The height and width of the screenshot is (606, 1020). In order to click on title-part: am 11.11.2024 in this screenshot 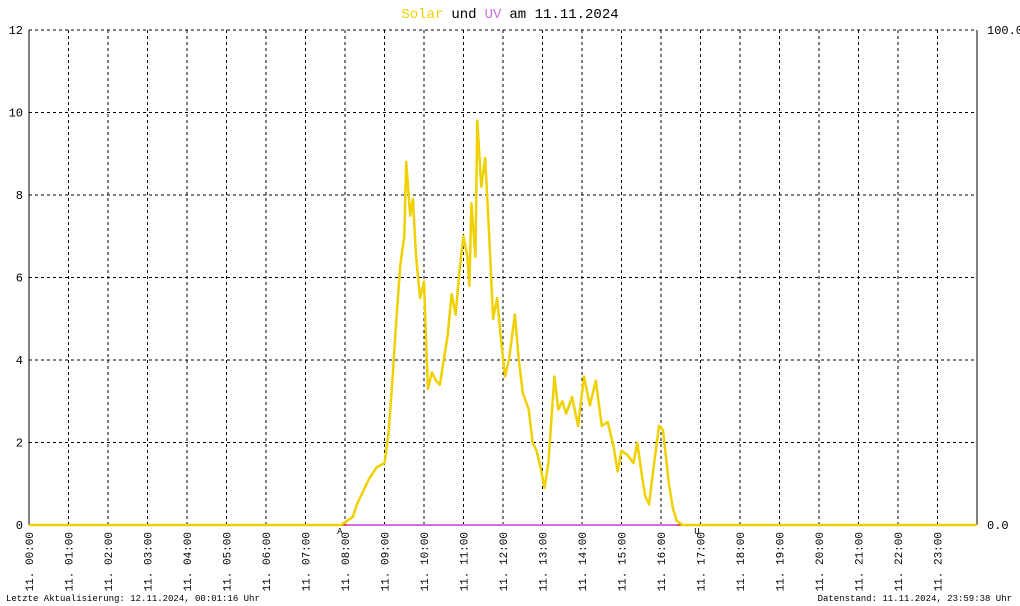, I will do `click(563, 15)`.